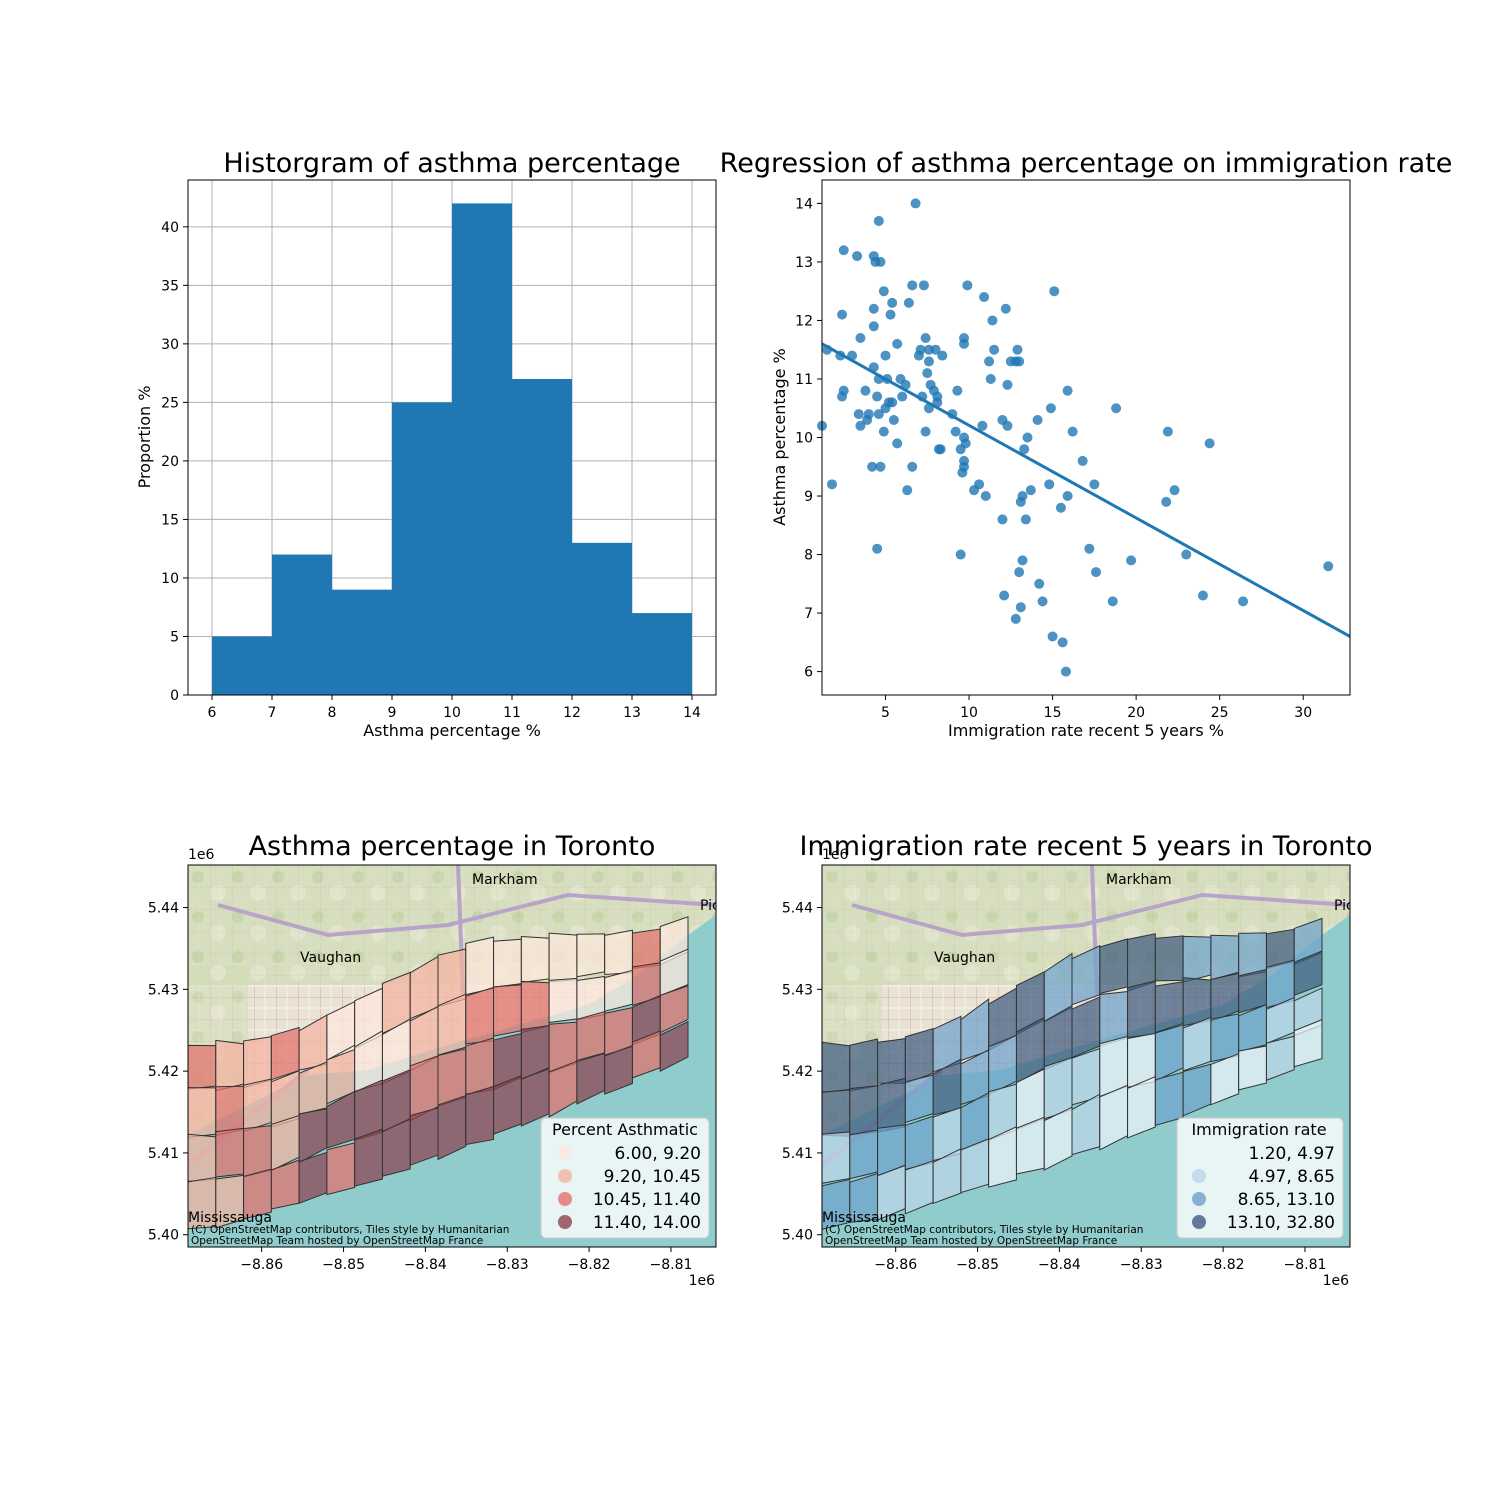  What do you see at coordinates (454, 708) in the screenshot?
I see `histogram-x-ticks: 6 7 8 9 10 11 12 13 14` at bounding box center [454, 708].